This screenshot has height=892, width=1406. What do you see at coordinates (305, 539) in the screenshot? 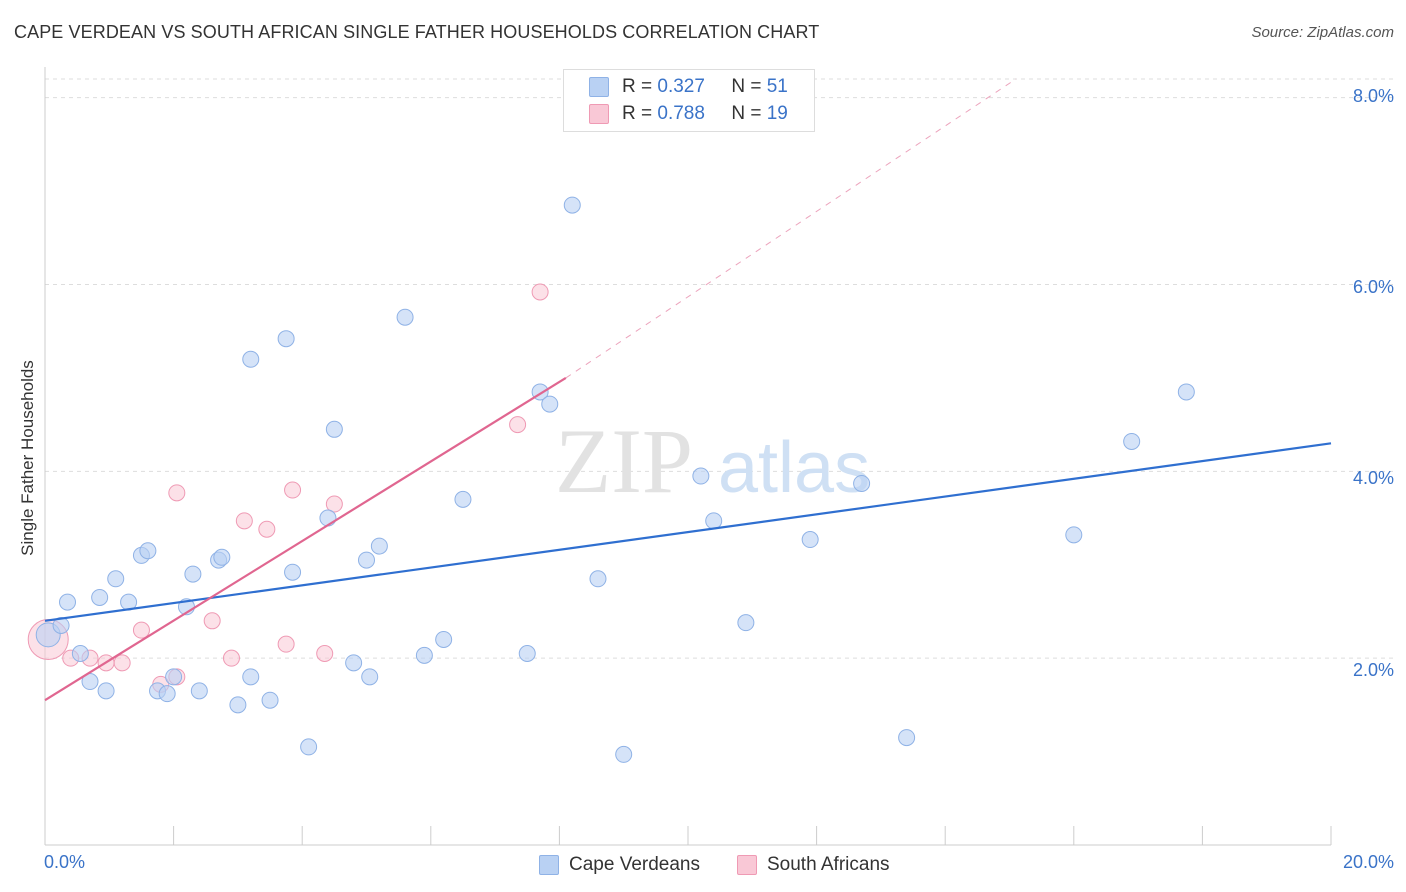
I see `south-africans-trend-line` at bounding box center [305, 539].